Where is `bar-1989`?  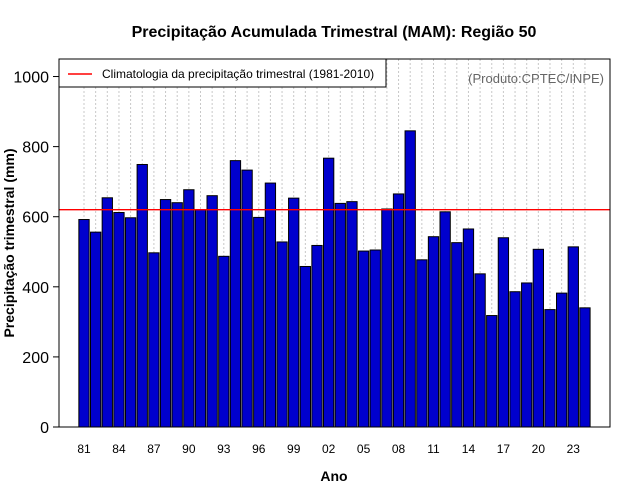 bar-1989 is located at coordinates (177, 315).